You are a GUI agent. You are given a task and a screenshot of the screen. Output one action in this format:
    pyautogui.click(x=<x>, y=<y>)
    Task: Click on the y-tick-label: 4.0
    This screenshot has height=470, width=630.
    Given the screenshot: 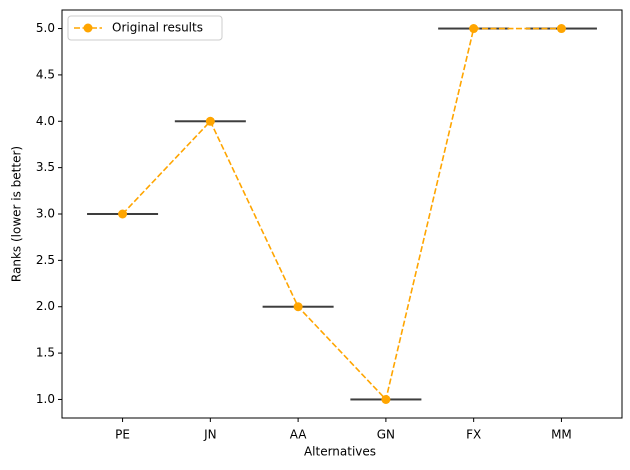 What is the action you would take?
    pyautogui.click(x=45, y=121)
    